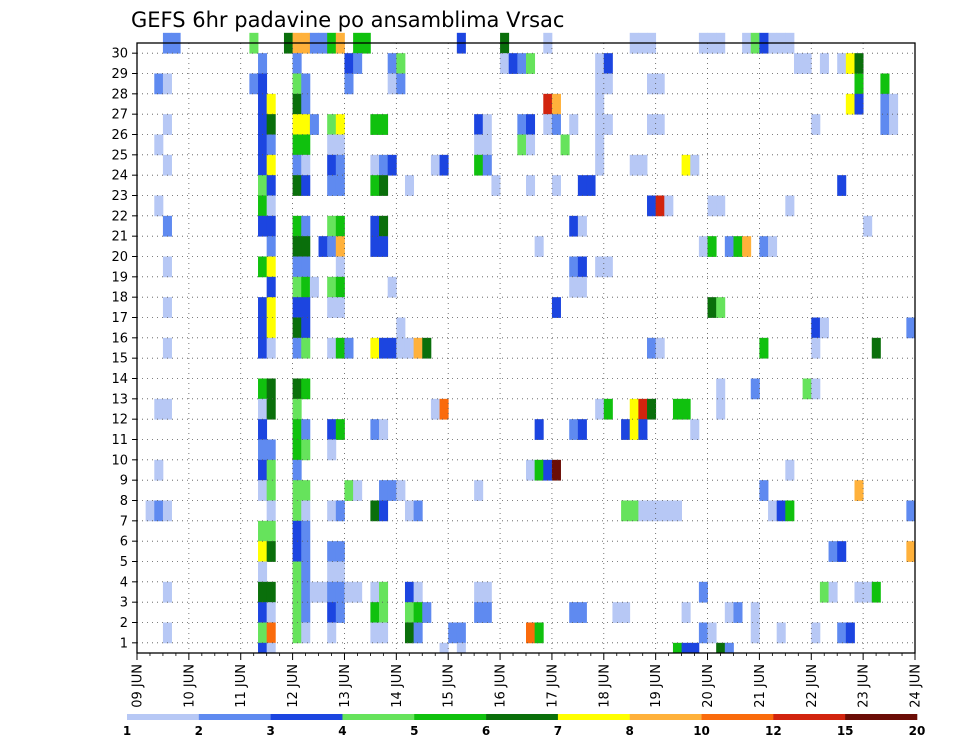  I want to click on y-tick-label: 13, so click(119, 399).